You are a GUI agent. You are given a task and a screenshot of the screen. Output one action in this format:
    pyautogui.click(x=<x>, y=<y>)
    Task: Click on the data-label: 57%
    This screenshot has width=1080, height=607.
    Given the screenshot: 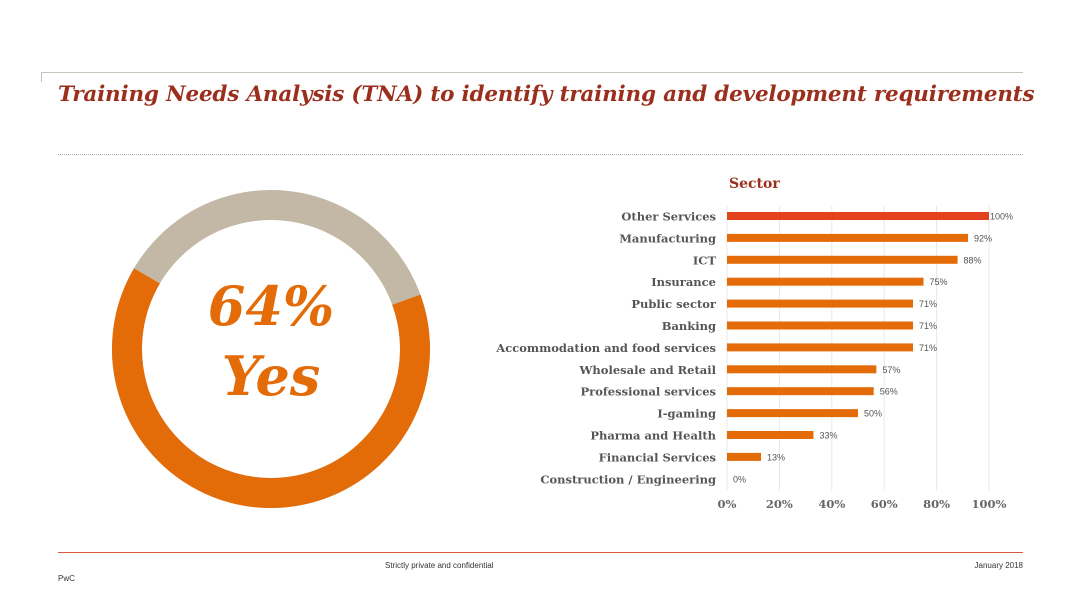 What is the action you would take?
    pyautogui.click(x=891, y=370)
    